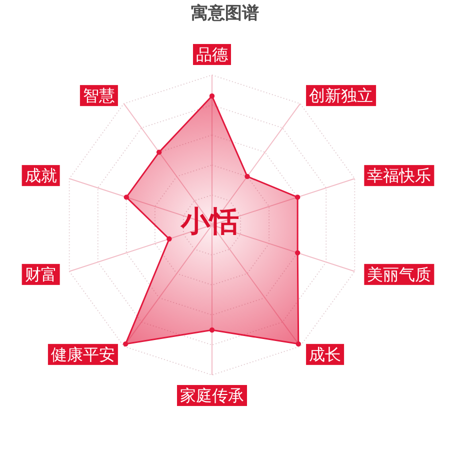  I want to click on spoke-label: 创新独立, so click(341, 96).